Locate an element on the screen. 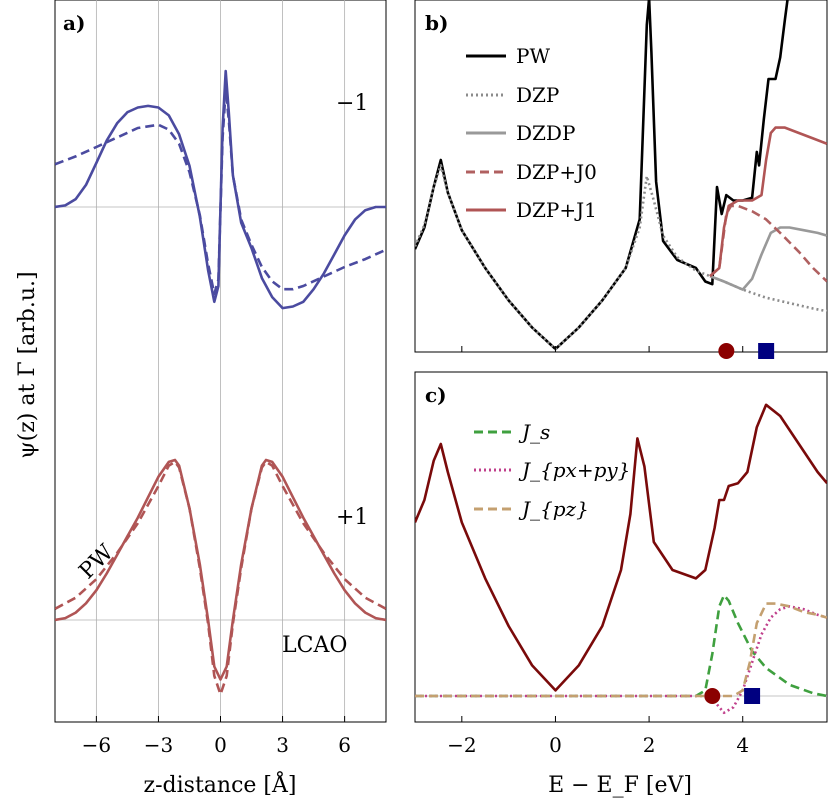 The height and width of the screenshot is (811, 829). legend-dzp-label: DZP is located at coordinates (537, 95).